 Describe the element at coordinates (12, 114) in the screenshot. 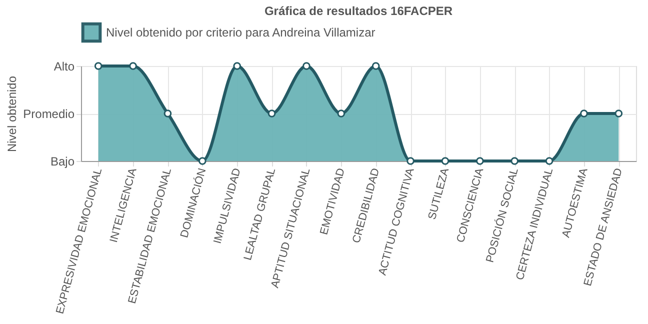

I see `y-axis-title: Nivel obtenido` at that location.